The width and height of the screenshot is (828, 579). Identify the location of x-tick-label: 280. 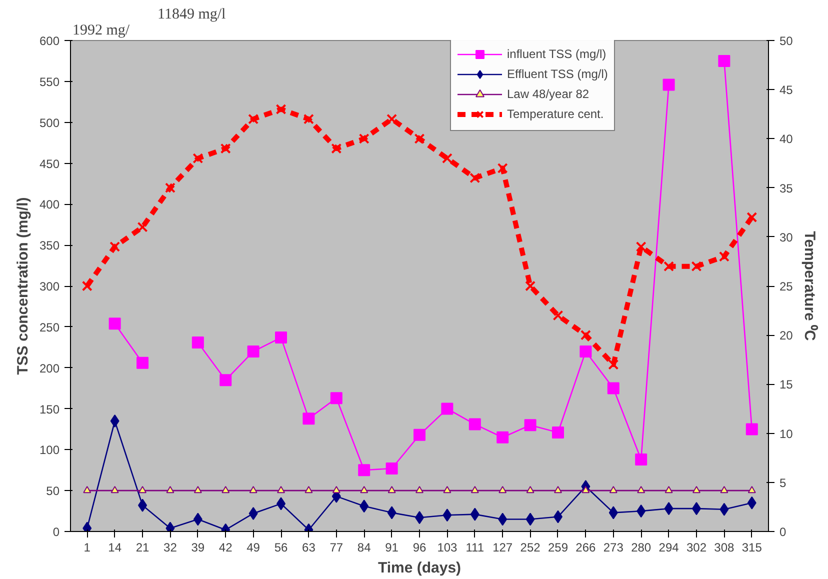
(641, 547).